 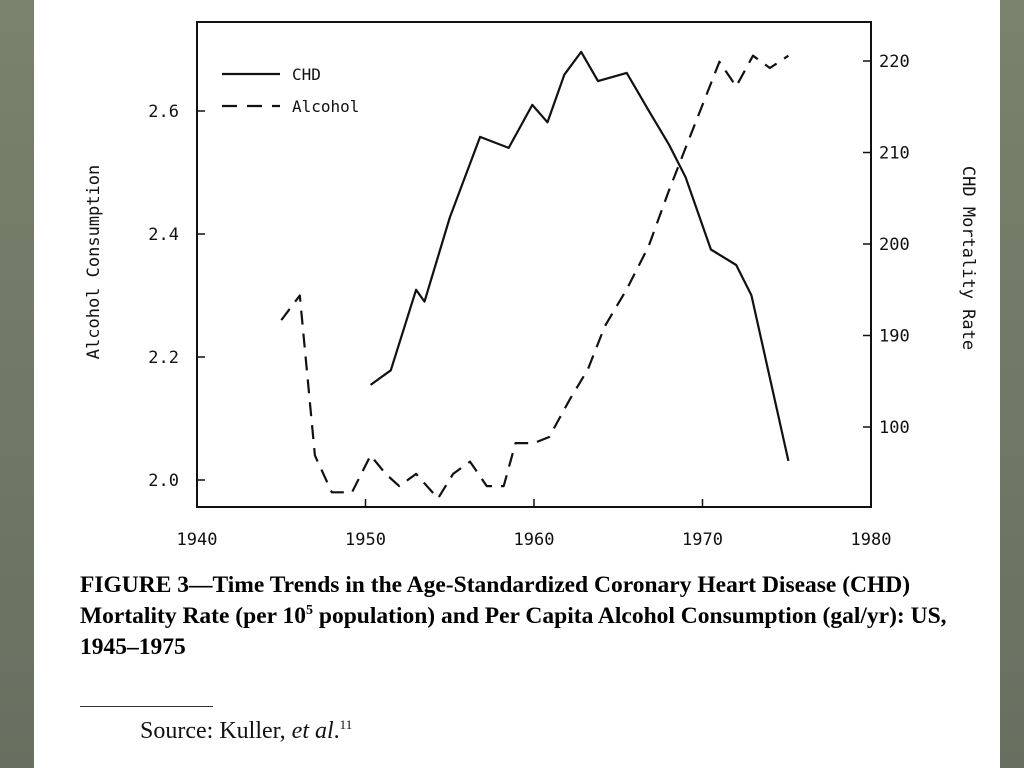 What do you see at coordinates (216, 731) in the screenshot?
I see `source-prefix: Source: Kuller,` at bounding box center [216, 731].